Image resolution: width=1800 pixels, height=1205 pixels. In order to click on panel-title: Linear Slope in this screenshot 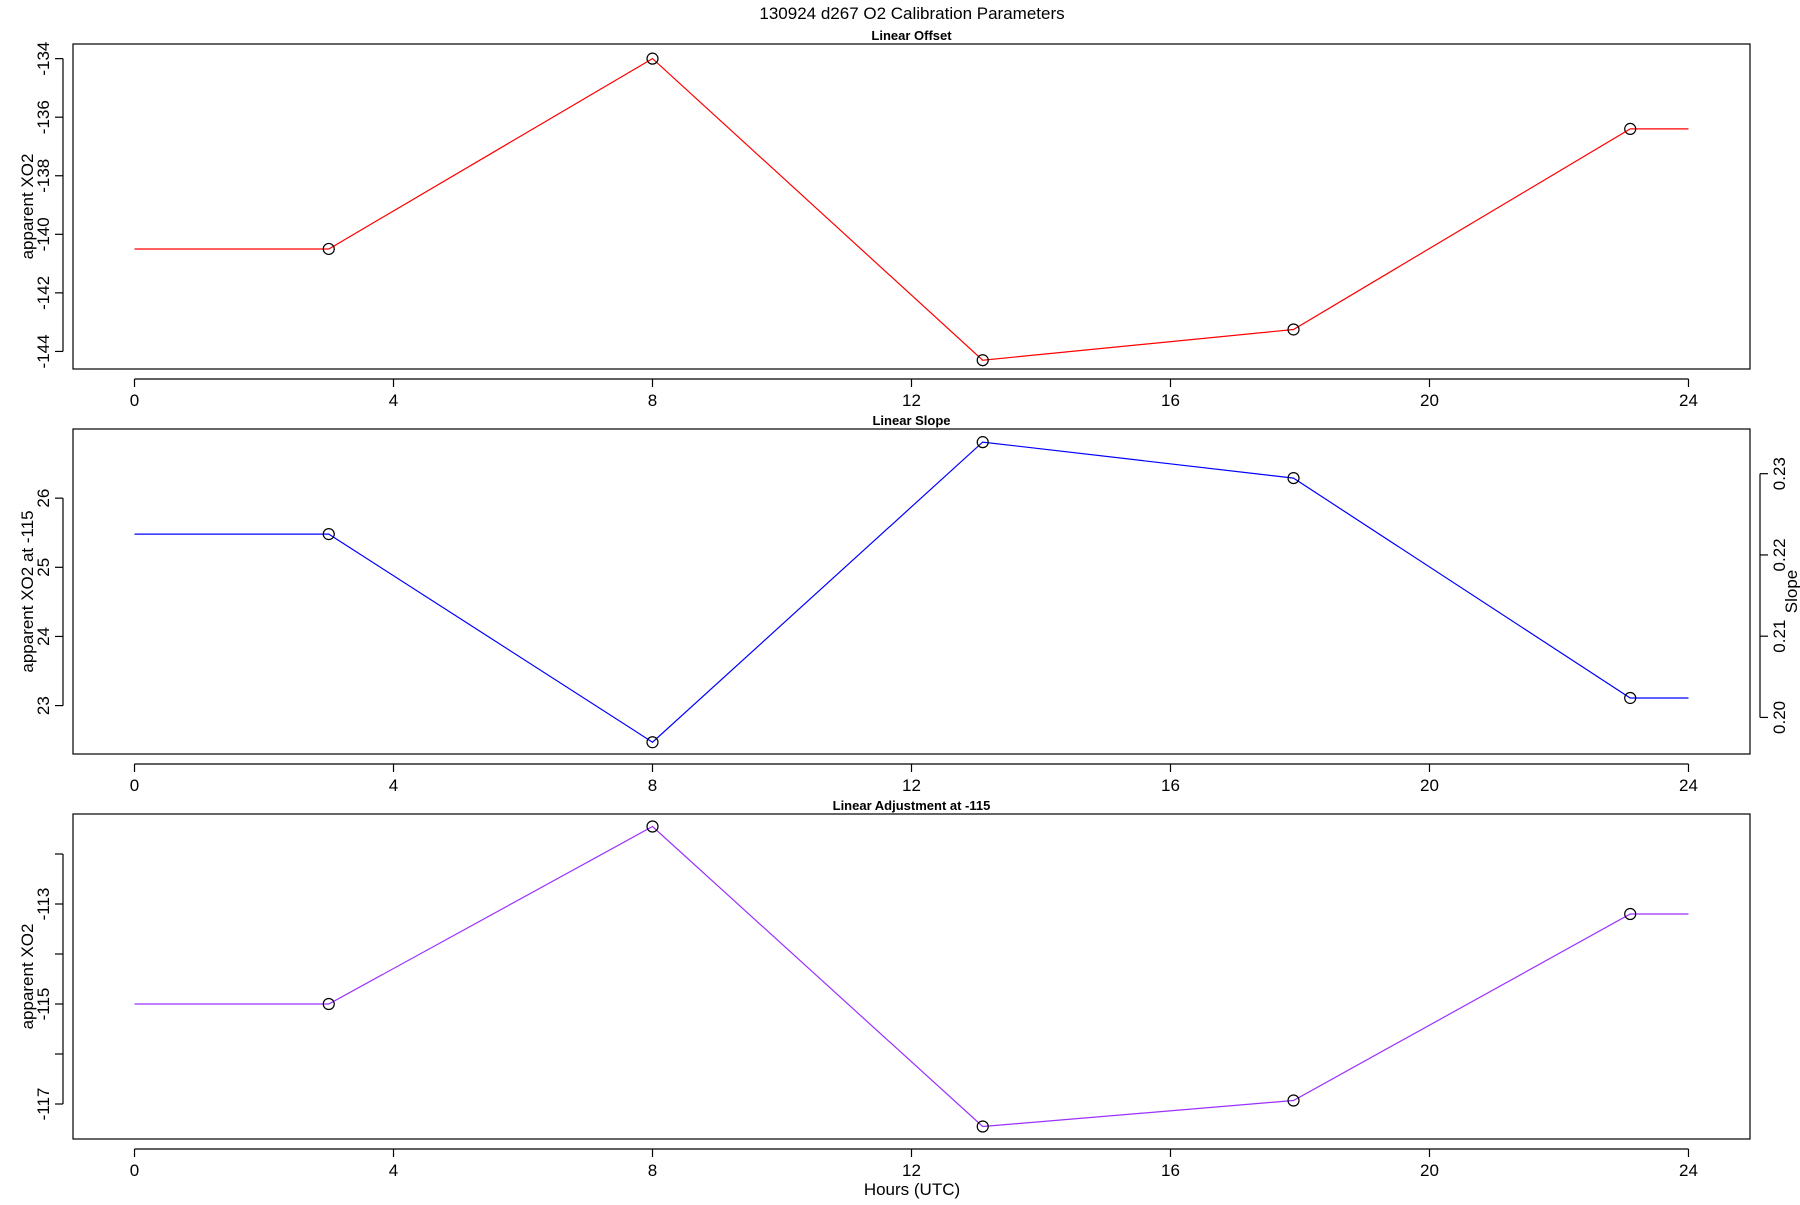, I will do `click(911, 420)`.